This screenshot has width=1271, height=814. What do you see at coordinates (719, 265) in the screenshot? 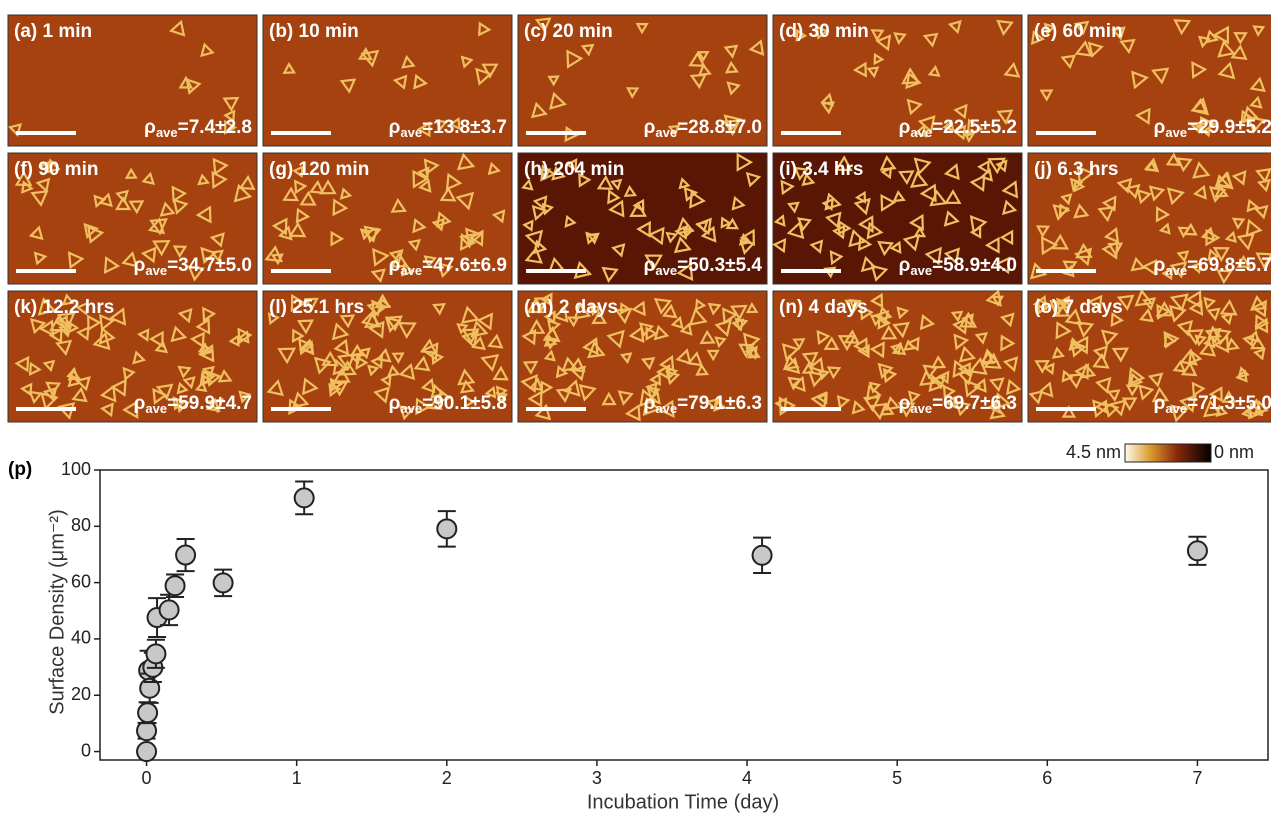
I see `density-value: =50.3±5.4` at bounding box center [719, 265].